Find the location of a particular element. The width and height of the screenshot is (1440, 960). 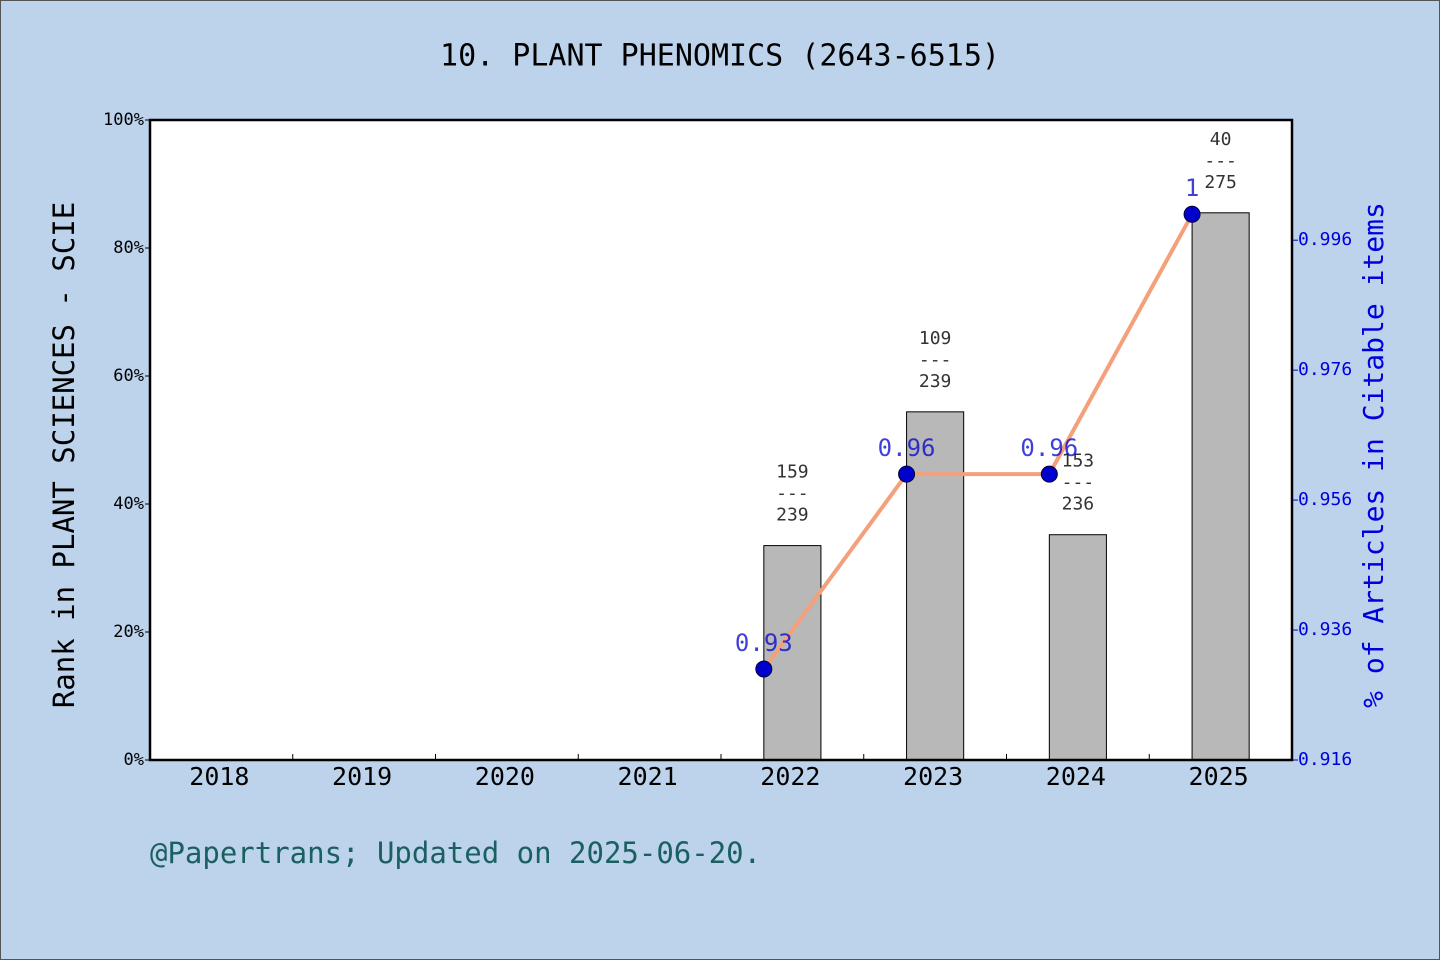

y2-tick-label: 0.996 is located at coordinates (1325, 239).